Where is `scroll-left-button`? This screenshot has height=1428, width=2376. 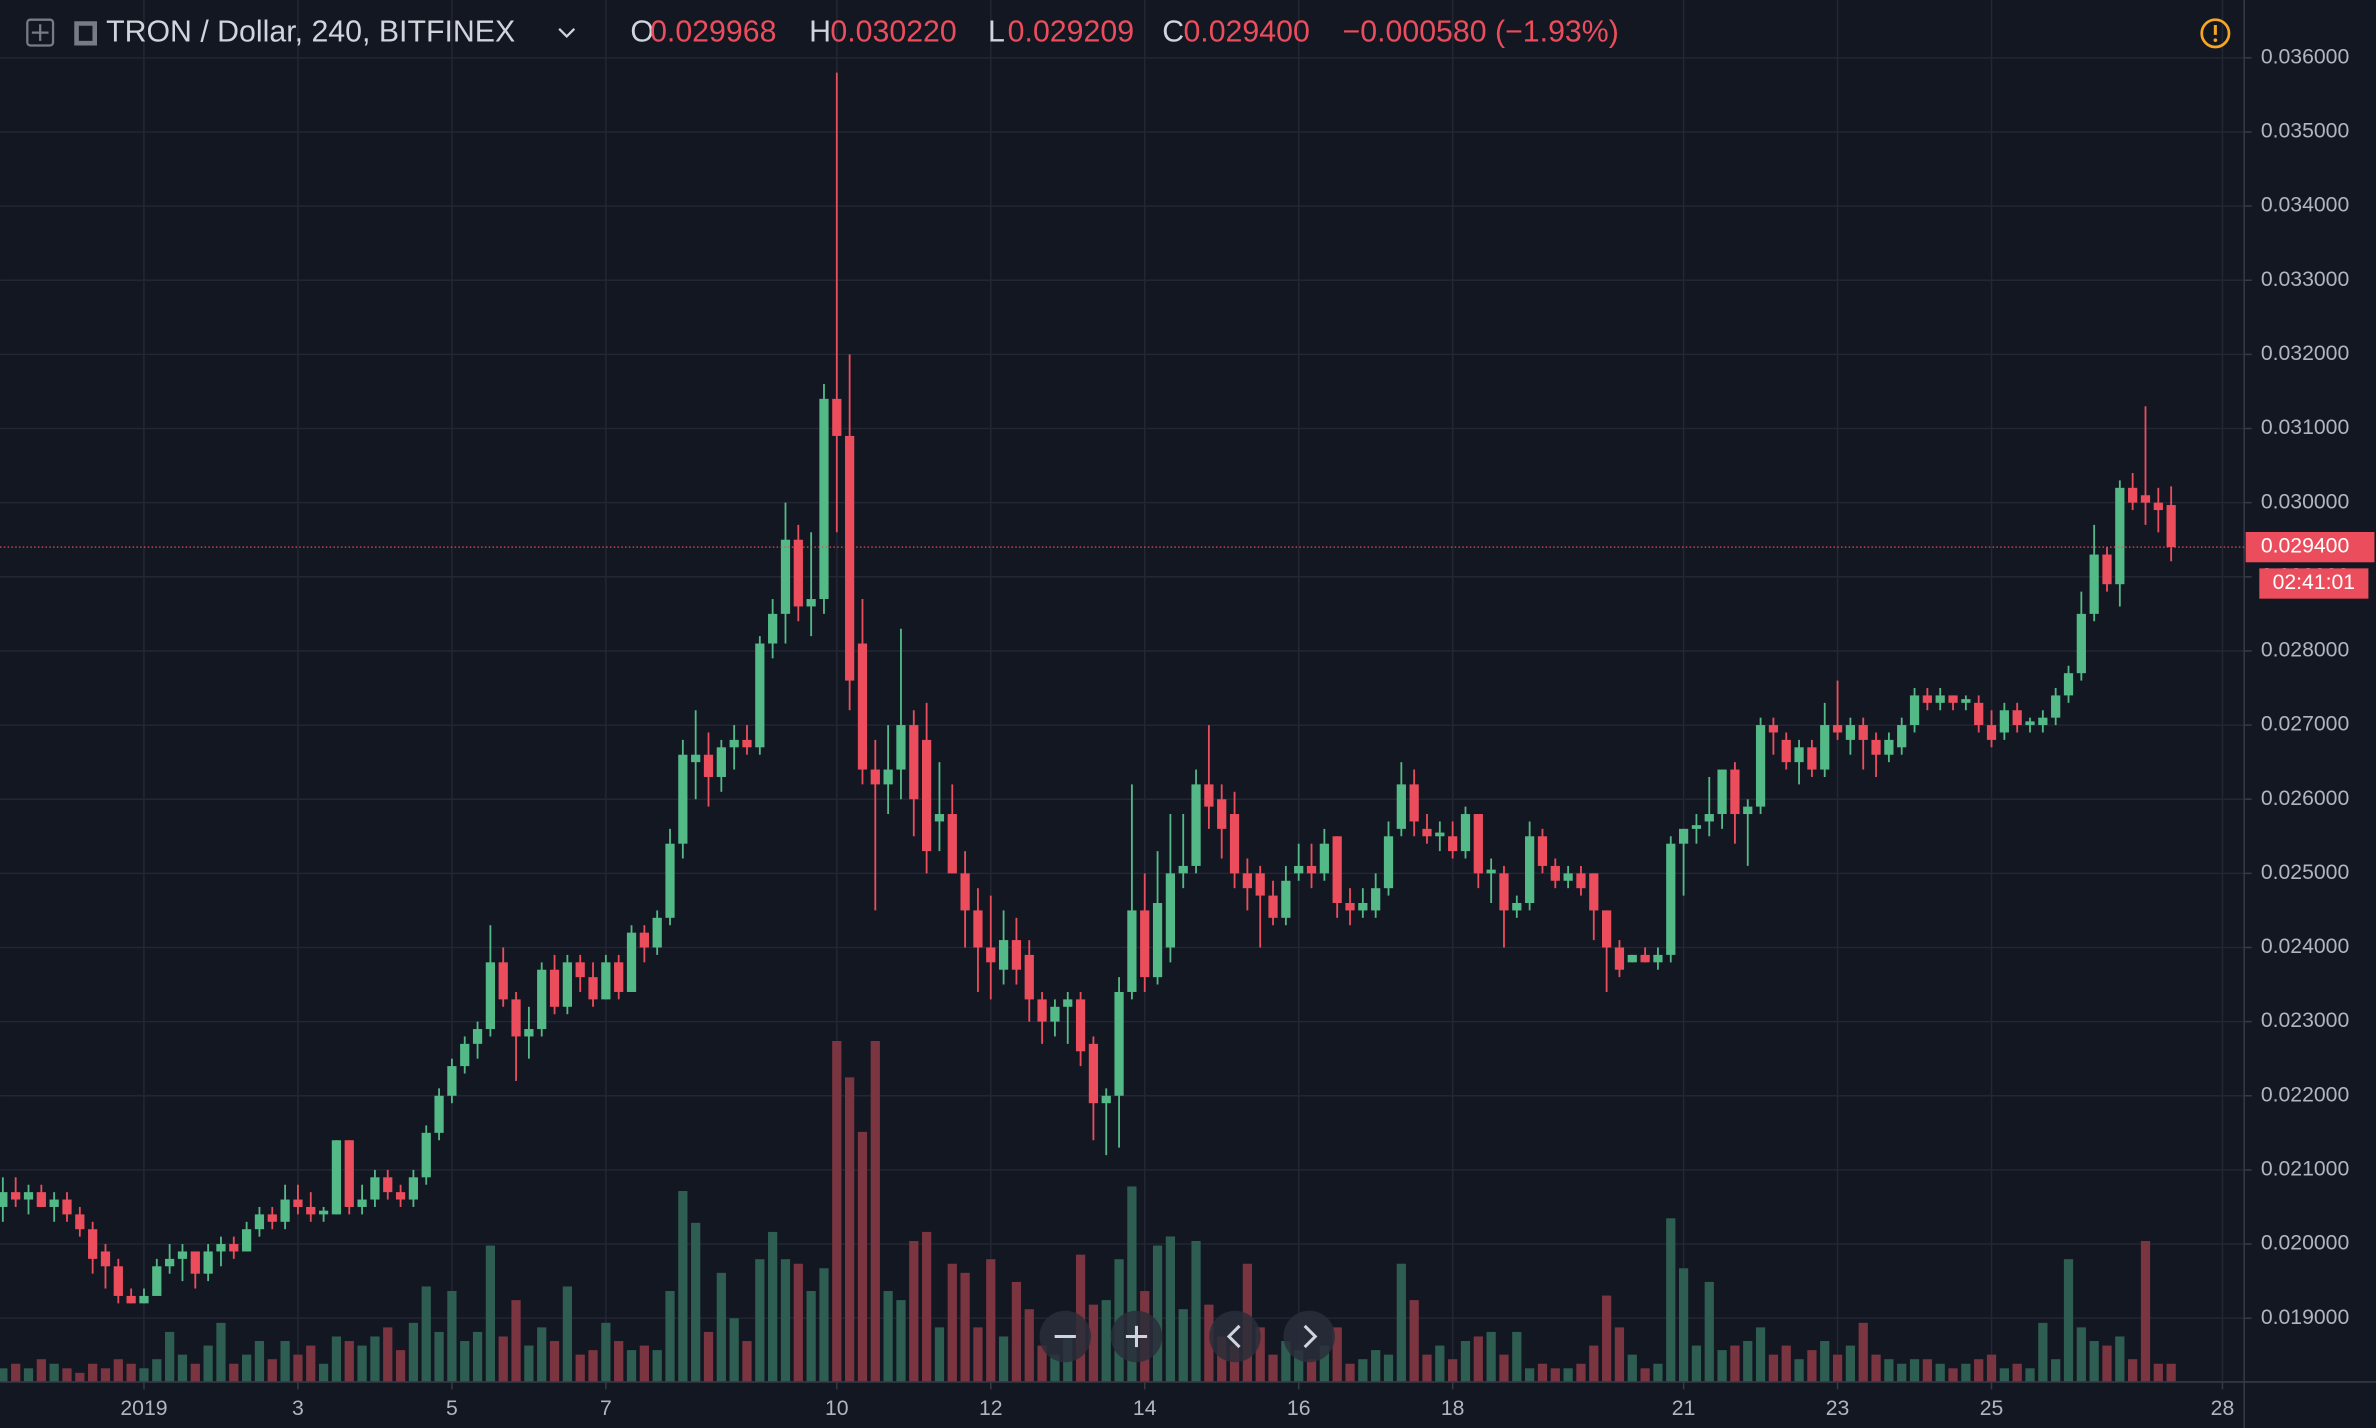
scroll-left-button is located at coordinates (1235, 1336).